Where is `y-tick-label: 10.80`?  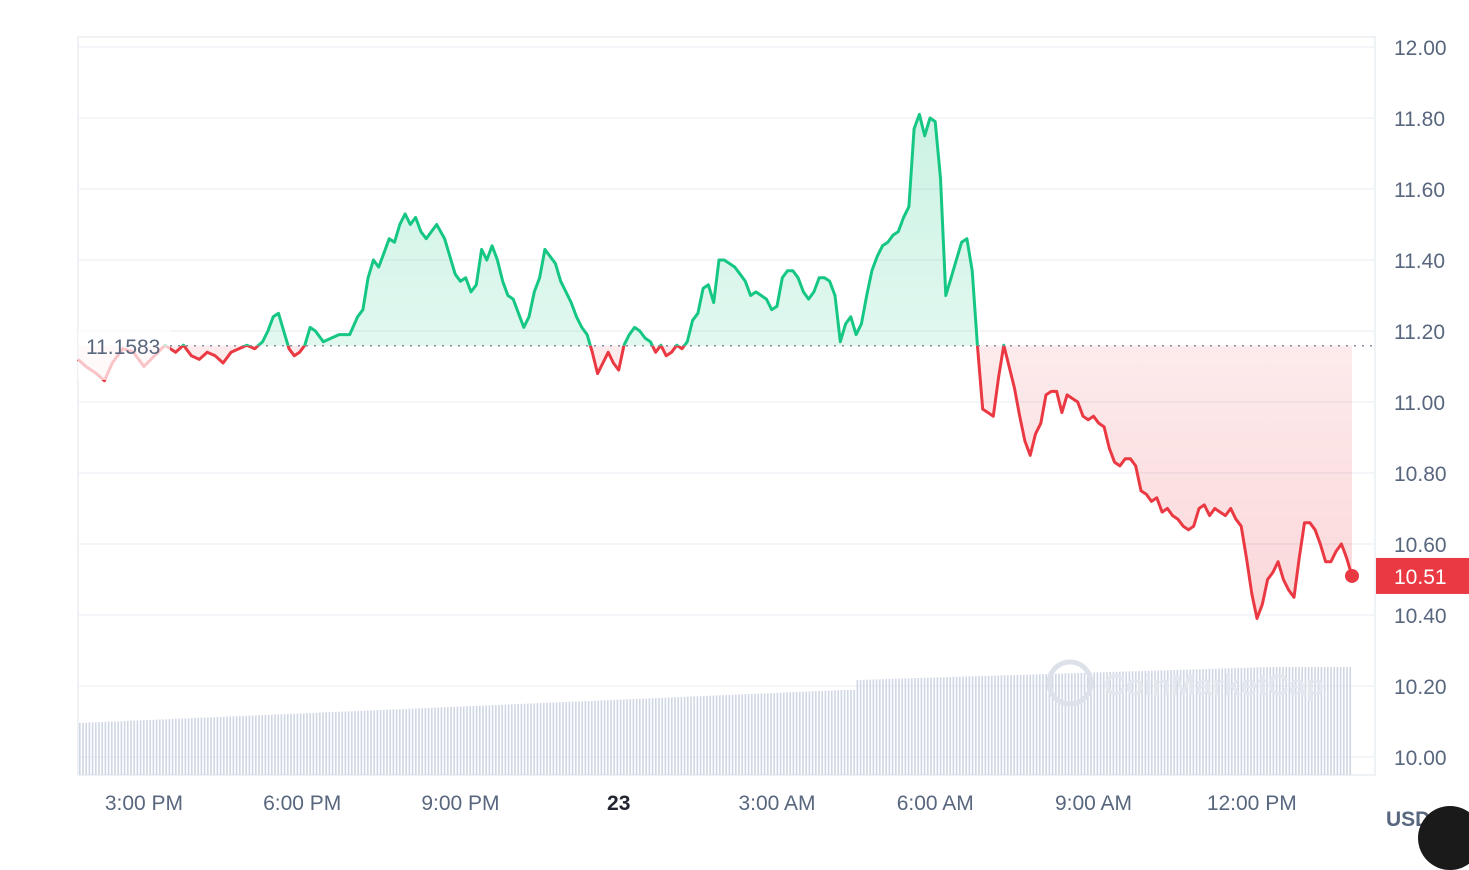
y-tick-label: 10.80 is located at coordinates (1420, 474).